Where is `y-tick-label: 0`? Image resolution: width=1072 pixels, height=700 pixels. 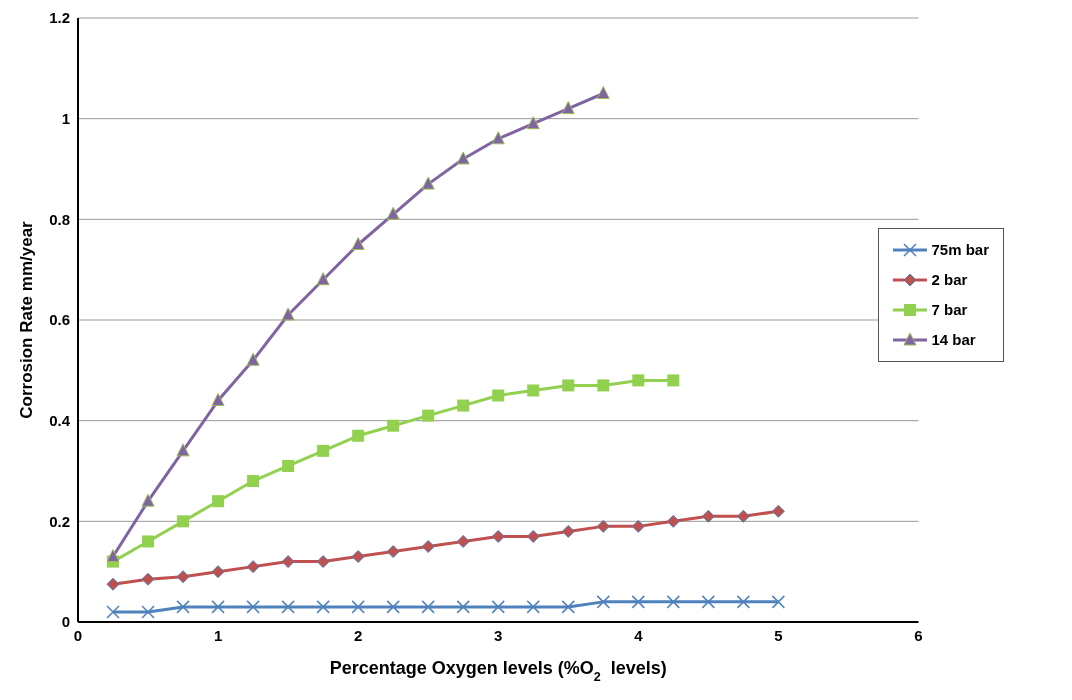 y-tick-label: 0 is located at coordinates (65, 622).